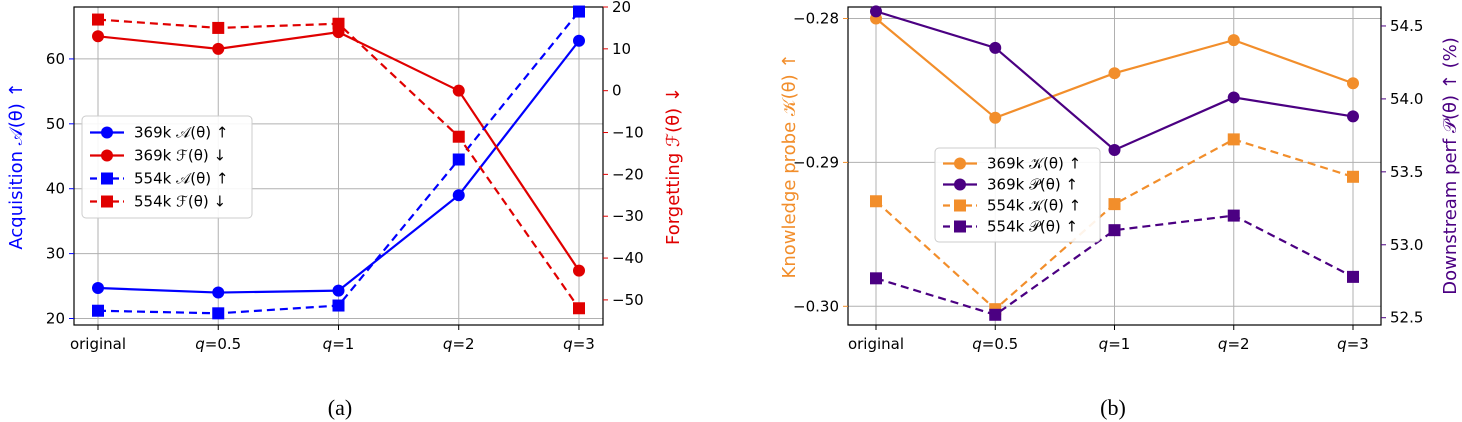 The width and height of the screenshot is (1462, 422). What do you see at coordinates (816, 19) in the screenshot?
I see `y-left-tick-label: −0.28` at bounding box center [816, 19].